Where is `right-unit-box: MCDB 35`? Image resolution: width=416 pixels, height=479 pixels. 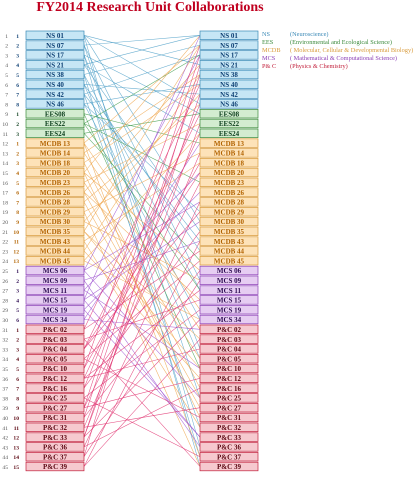 right-unit-box: MCDB 35 is located at coordinates (229, 231).